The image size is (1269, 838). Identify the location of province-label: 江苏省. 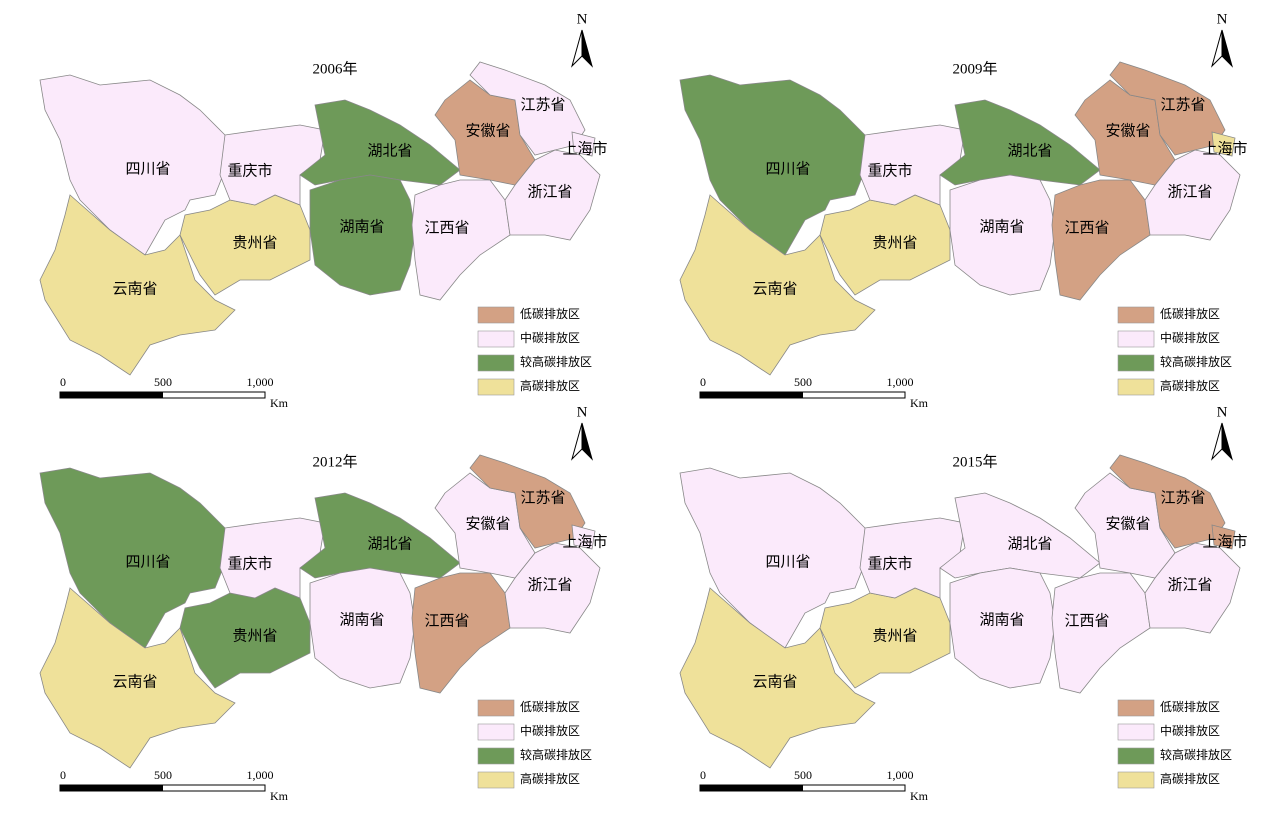
(1182, 104).